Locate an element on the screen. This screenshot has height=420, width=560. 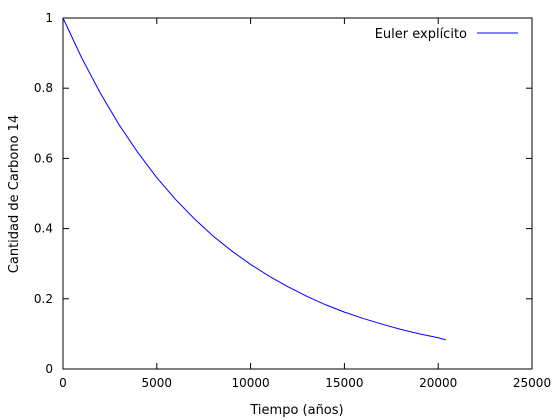
x-tick-label: 15000 is located at coordinates (344, 383).